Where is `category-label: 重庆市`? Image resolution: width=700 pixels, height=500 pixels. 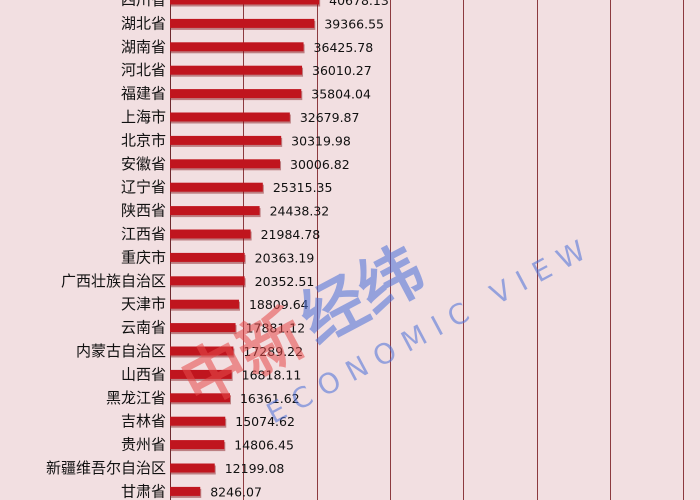 category-label: 重庆市 is located at coordinates (143, 257).